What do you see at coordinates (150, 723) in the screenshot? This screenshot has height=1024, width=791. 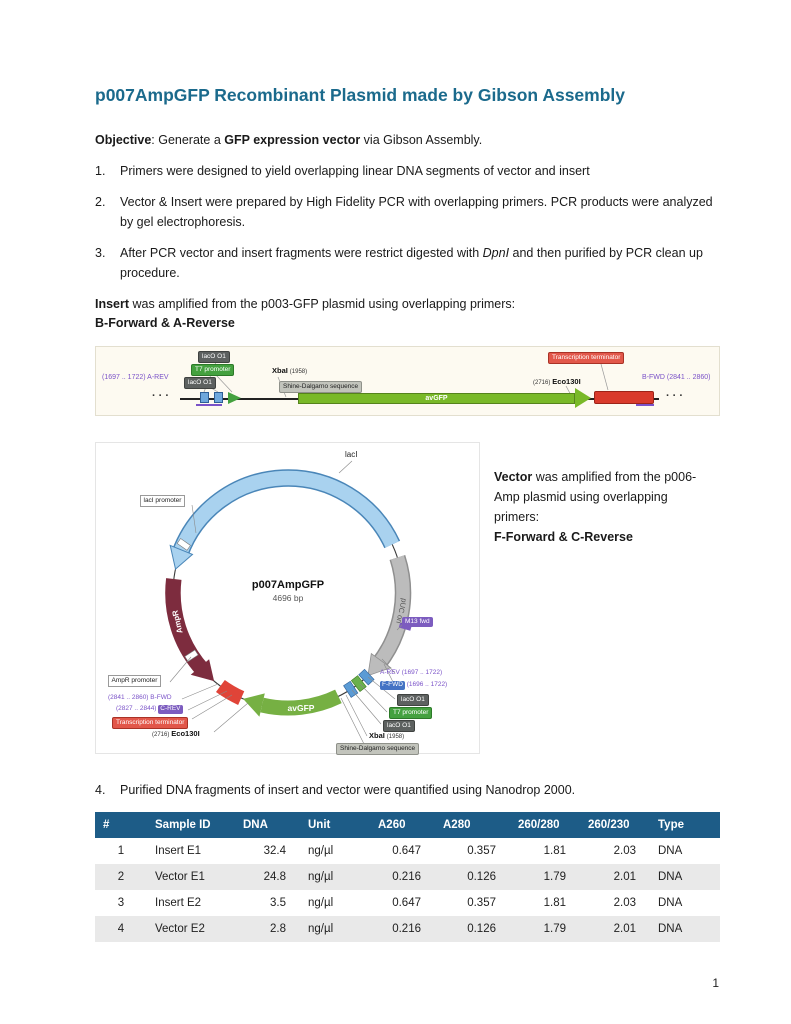 I see `transcription-terminator-tag: Transcription terminator` at bounding box center [150, 723].